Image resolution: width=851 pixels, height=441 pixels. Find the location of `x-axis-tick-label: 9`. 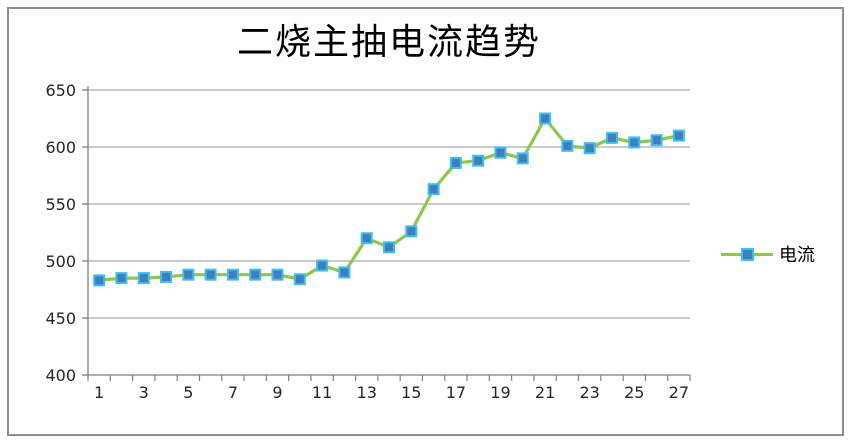

x-axis-tick-label: 9 is located at coordinates (277, 392).